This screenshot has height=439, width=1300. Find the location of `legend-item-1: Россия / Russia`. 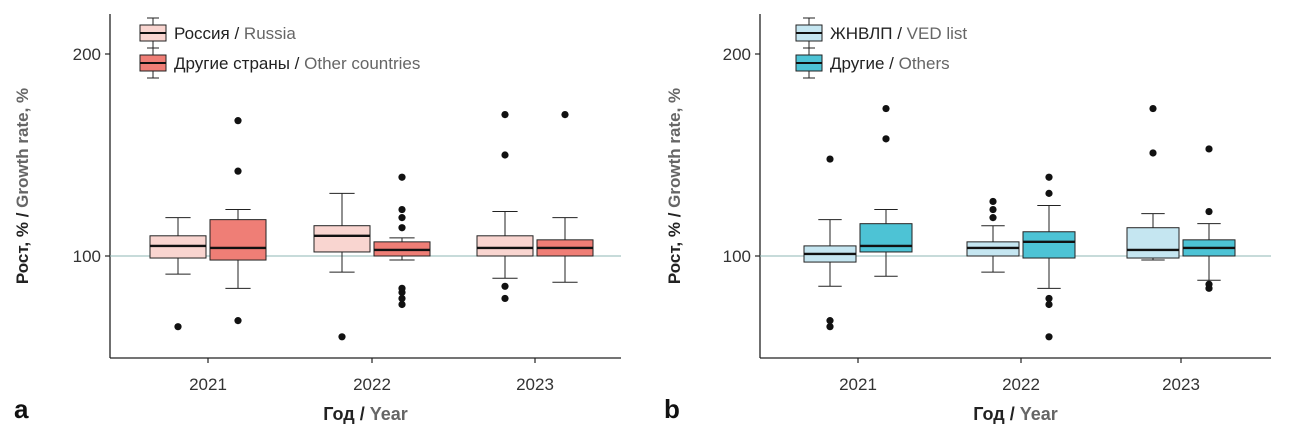

legend-item-1: Россия / Russia is located at coordinates (217, 33).